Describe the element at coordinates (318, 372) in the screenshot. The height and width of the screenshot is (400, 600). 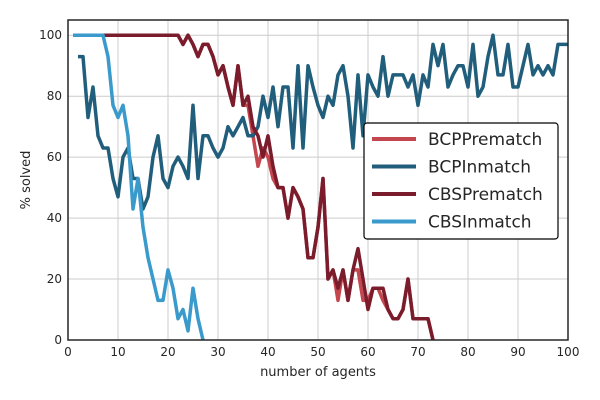
I see `x-axis-label: number of agents` at that location.